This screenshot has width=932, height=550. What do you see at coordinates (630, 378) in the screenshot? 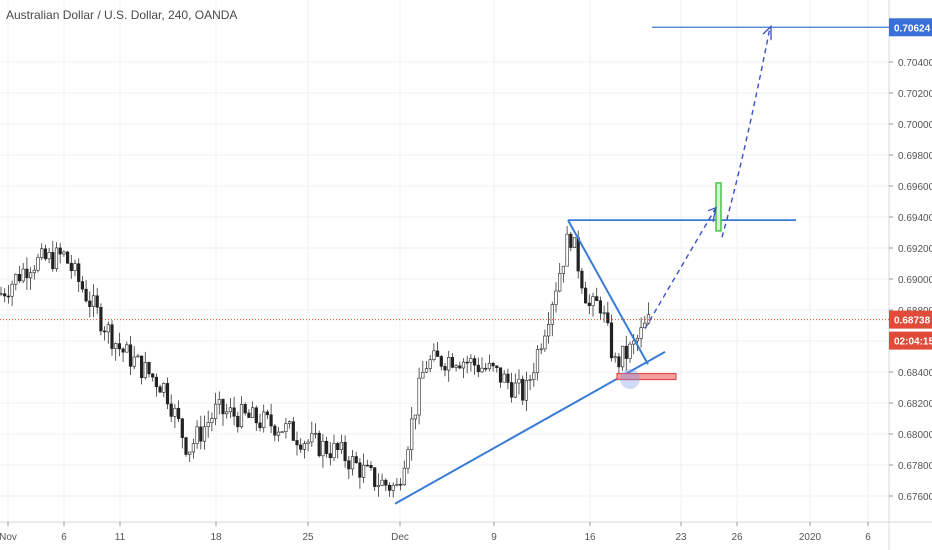
I see `highlight-circle` at bounding box center [630, 378].